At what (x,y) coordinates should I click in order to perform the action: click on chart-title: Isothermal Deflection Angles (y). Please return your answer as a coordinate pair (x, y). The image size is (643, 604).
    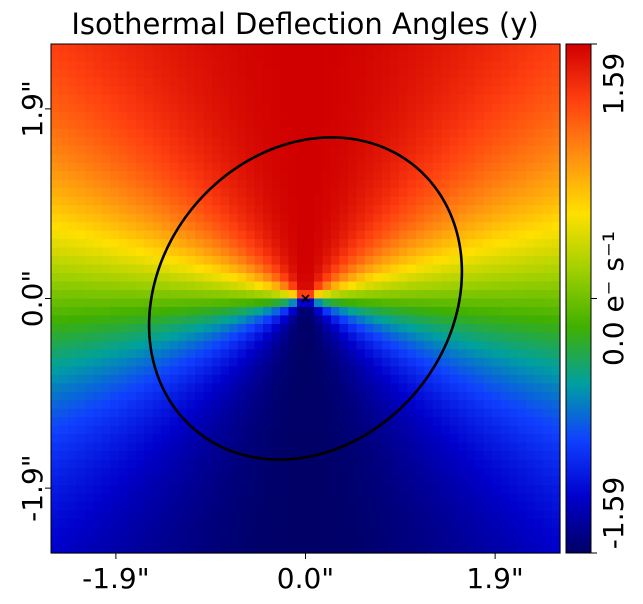
    Looking at the image, I should click on (304, 24).